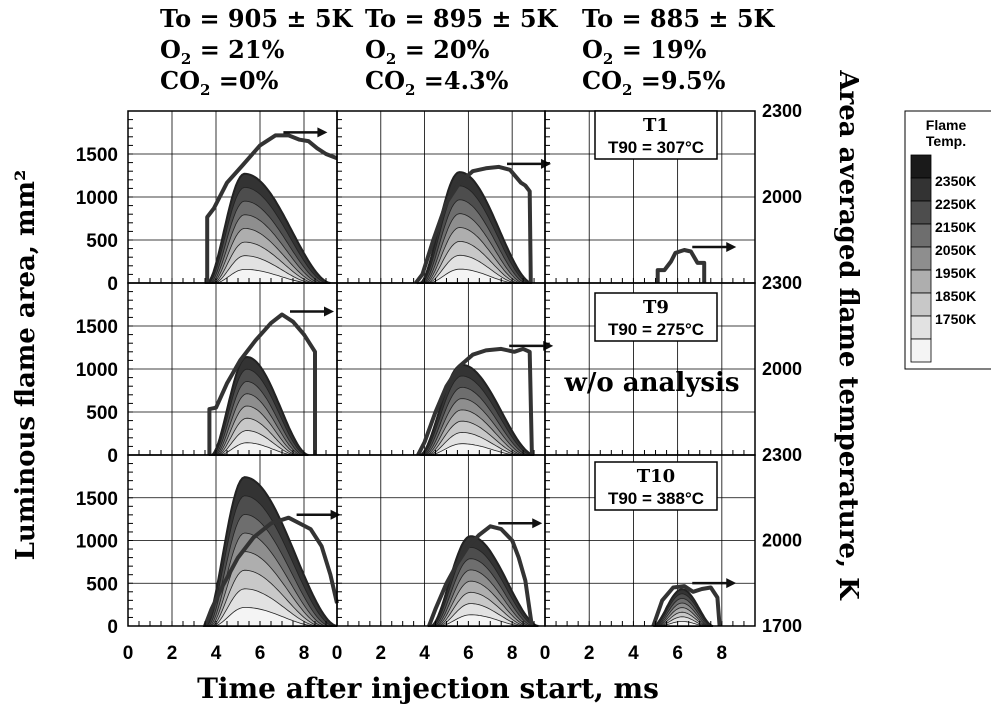 The image size is (991, 705). Describe the element at coordinates (219, 82) in the screenshot. I see `condition-co2: CO2 =0%` at that location.